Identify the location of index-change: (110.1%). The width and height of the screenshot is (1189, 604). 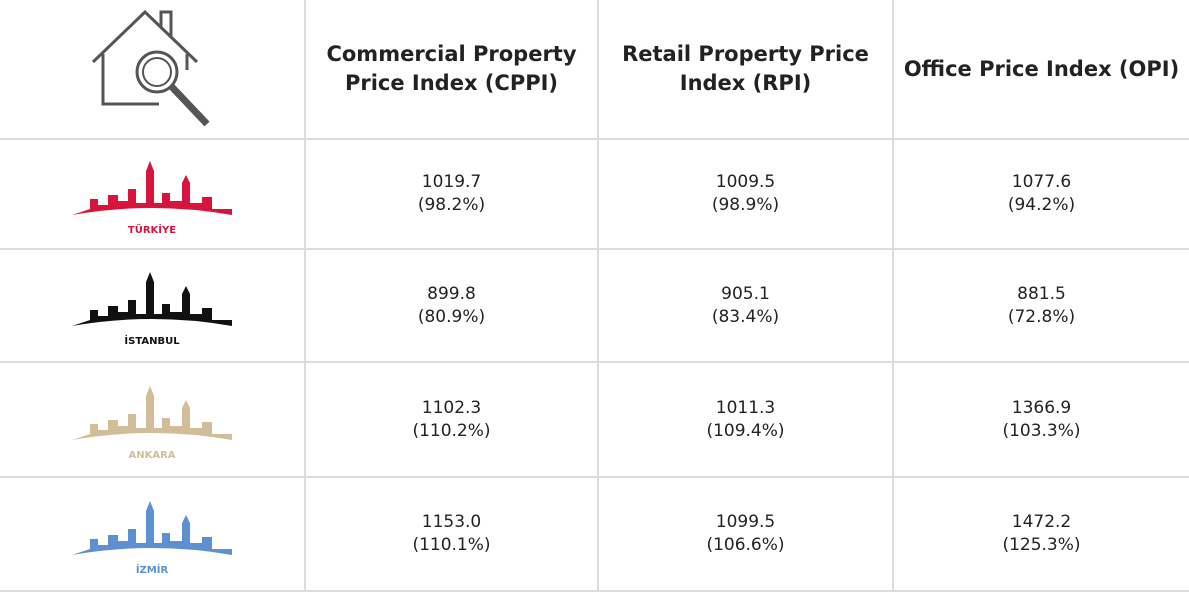
(451, 545).